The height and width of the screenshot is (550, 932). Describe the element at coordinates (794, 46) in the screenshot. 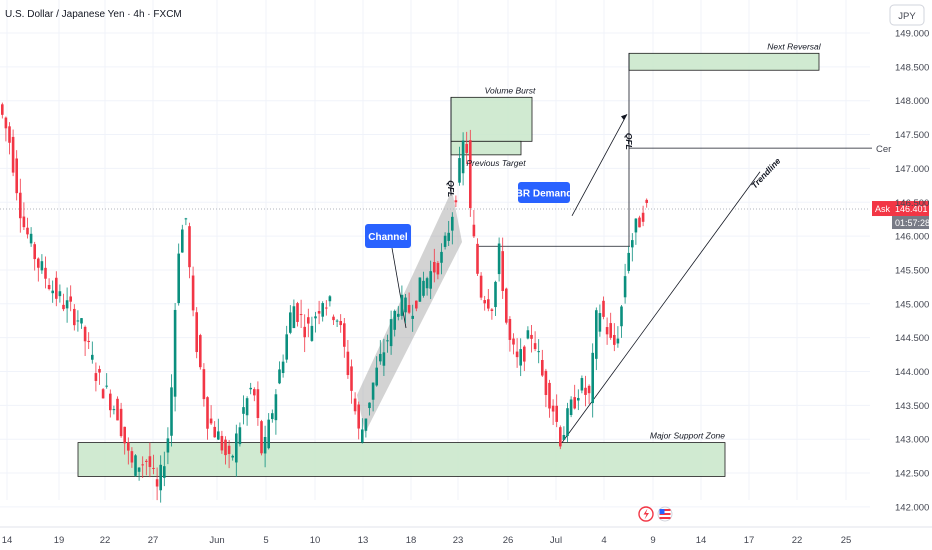

I see `zone-label: Next Reversal` at that location.